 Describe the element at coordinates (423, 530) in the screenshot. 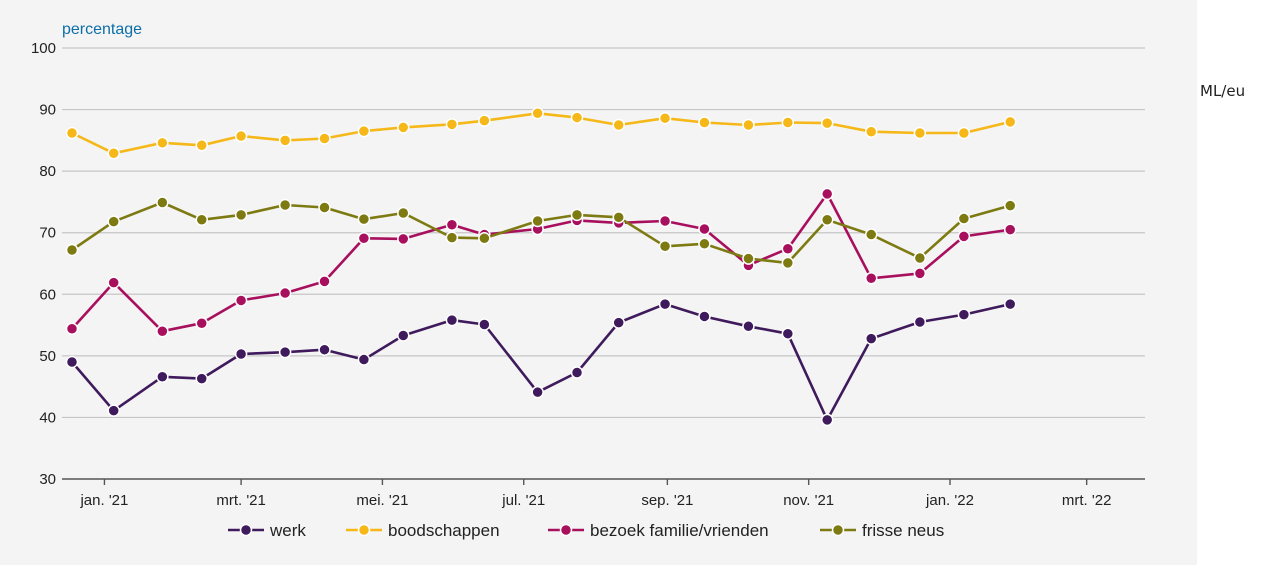

I see `legend-item: boodschappen` at that location.